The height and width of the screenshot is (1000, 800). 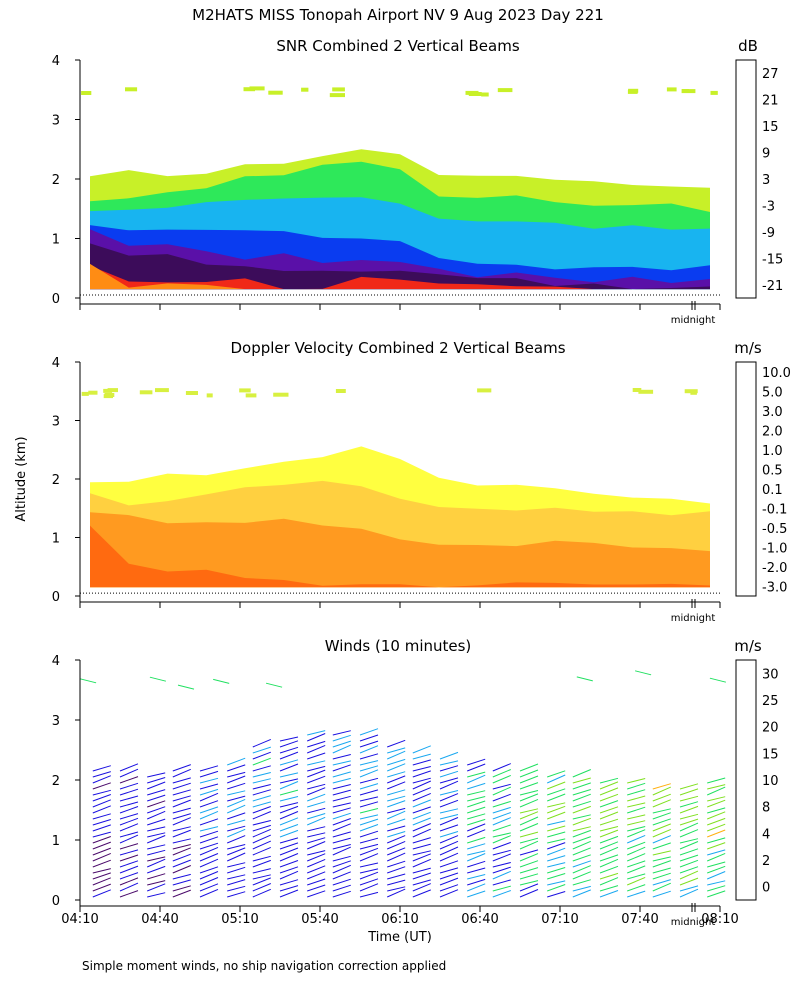 What do you see at coordinates (479, 919) in the screenshot?
I see `x-tick-label: 06:40` at bounding box center [479, 919].